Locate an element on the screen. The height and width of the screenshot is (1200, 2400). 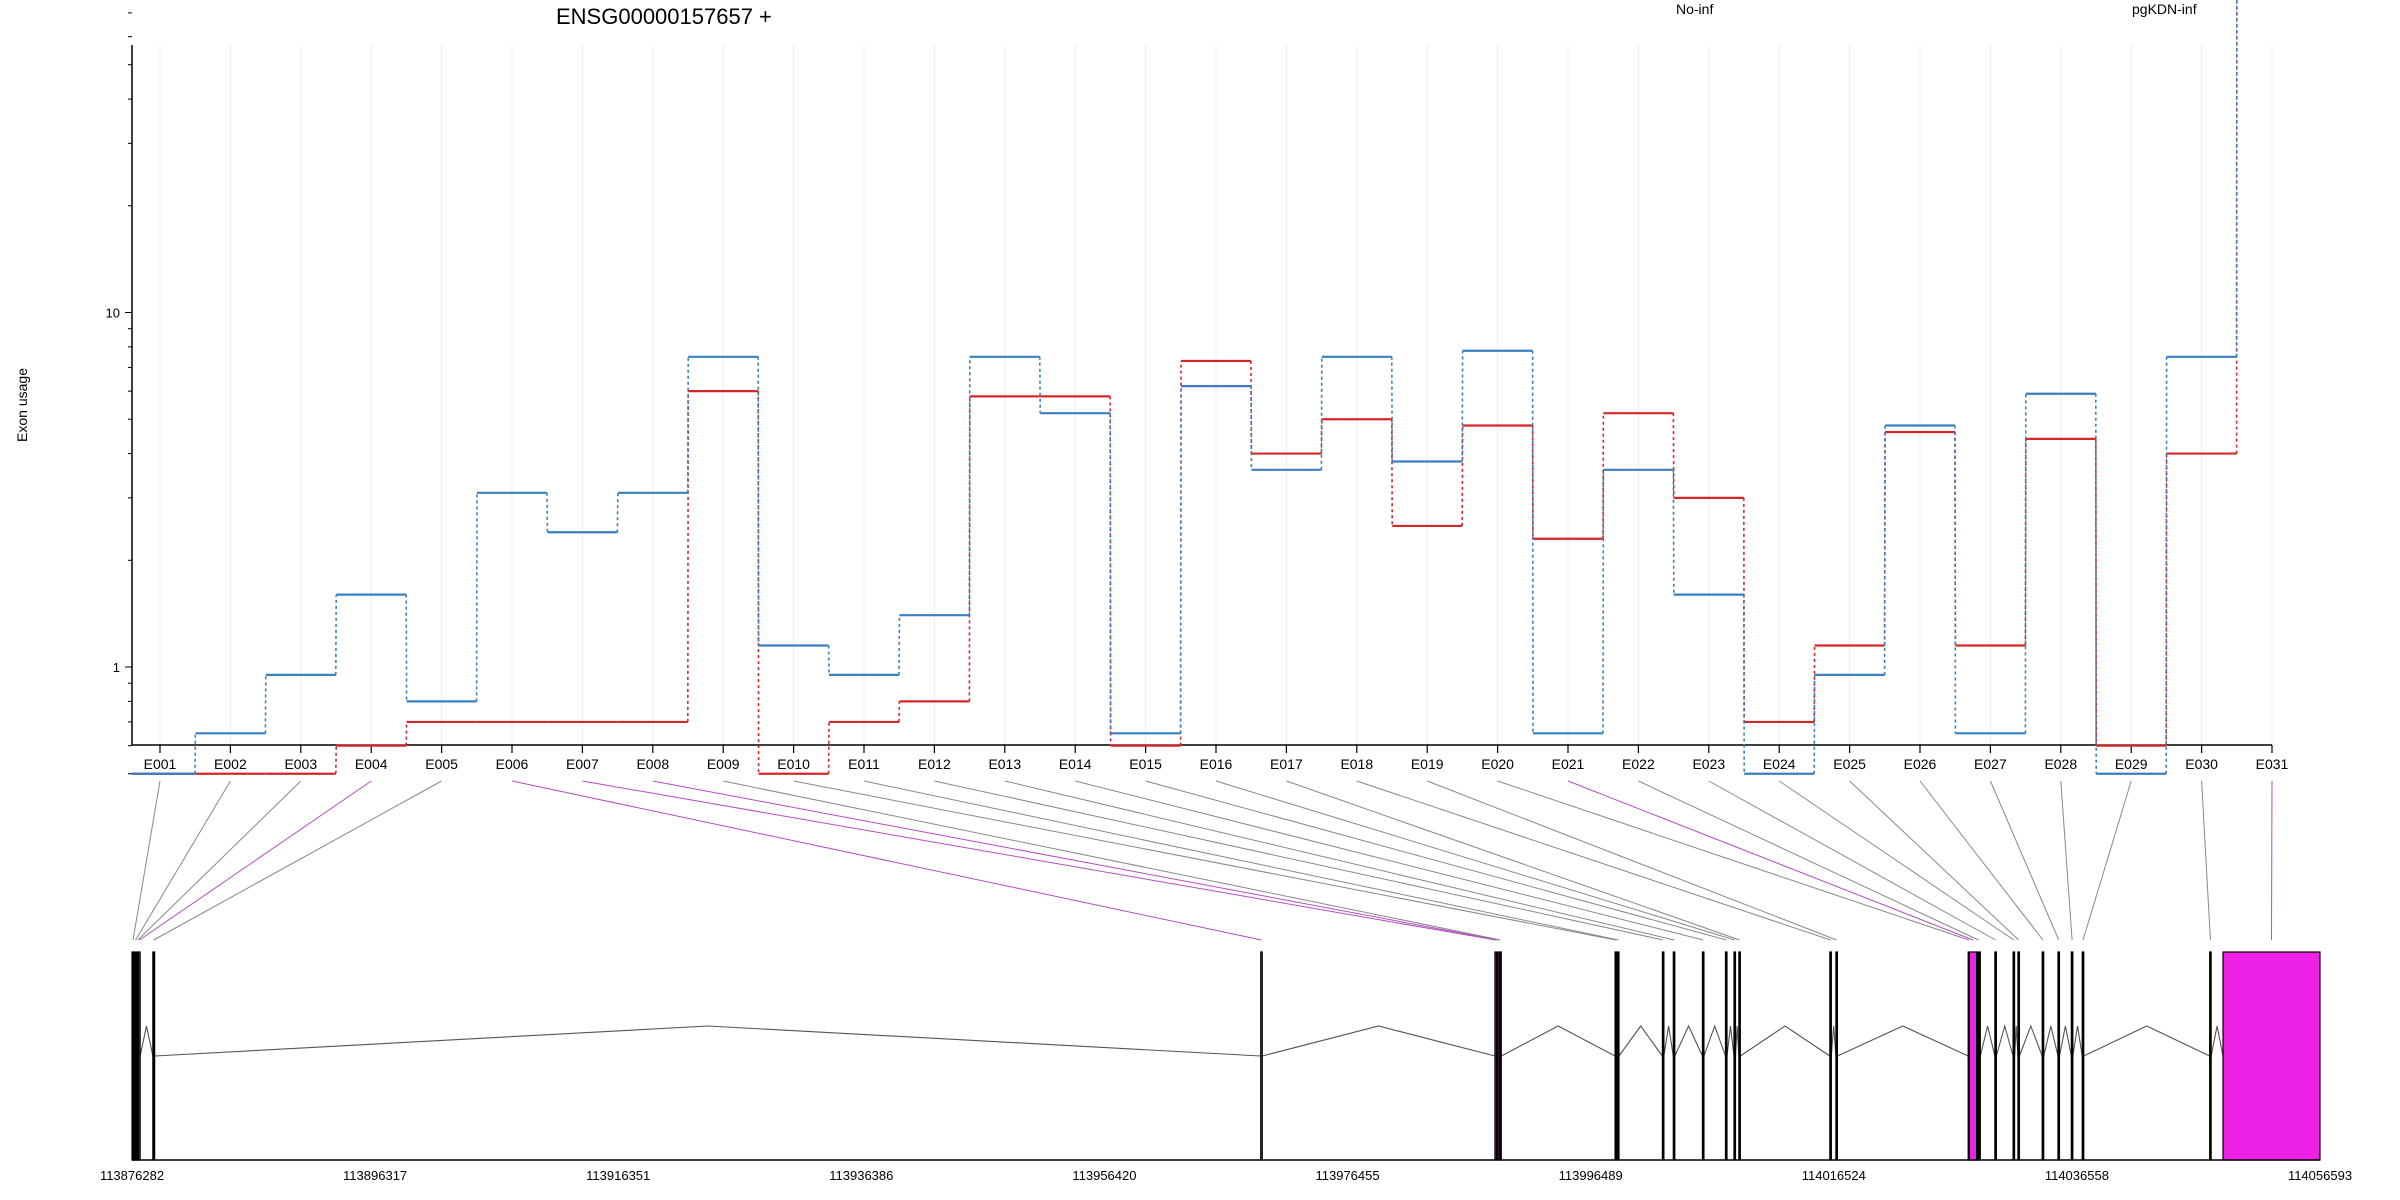
exon-box-e019 is located at coordinates (1837, 1056).